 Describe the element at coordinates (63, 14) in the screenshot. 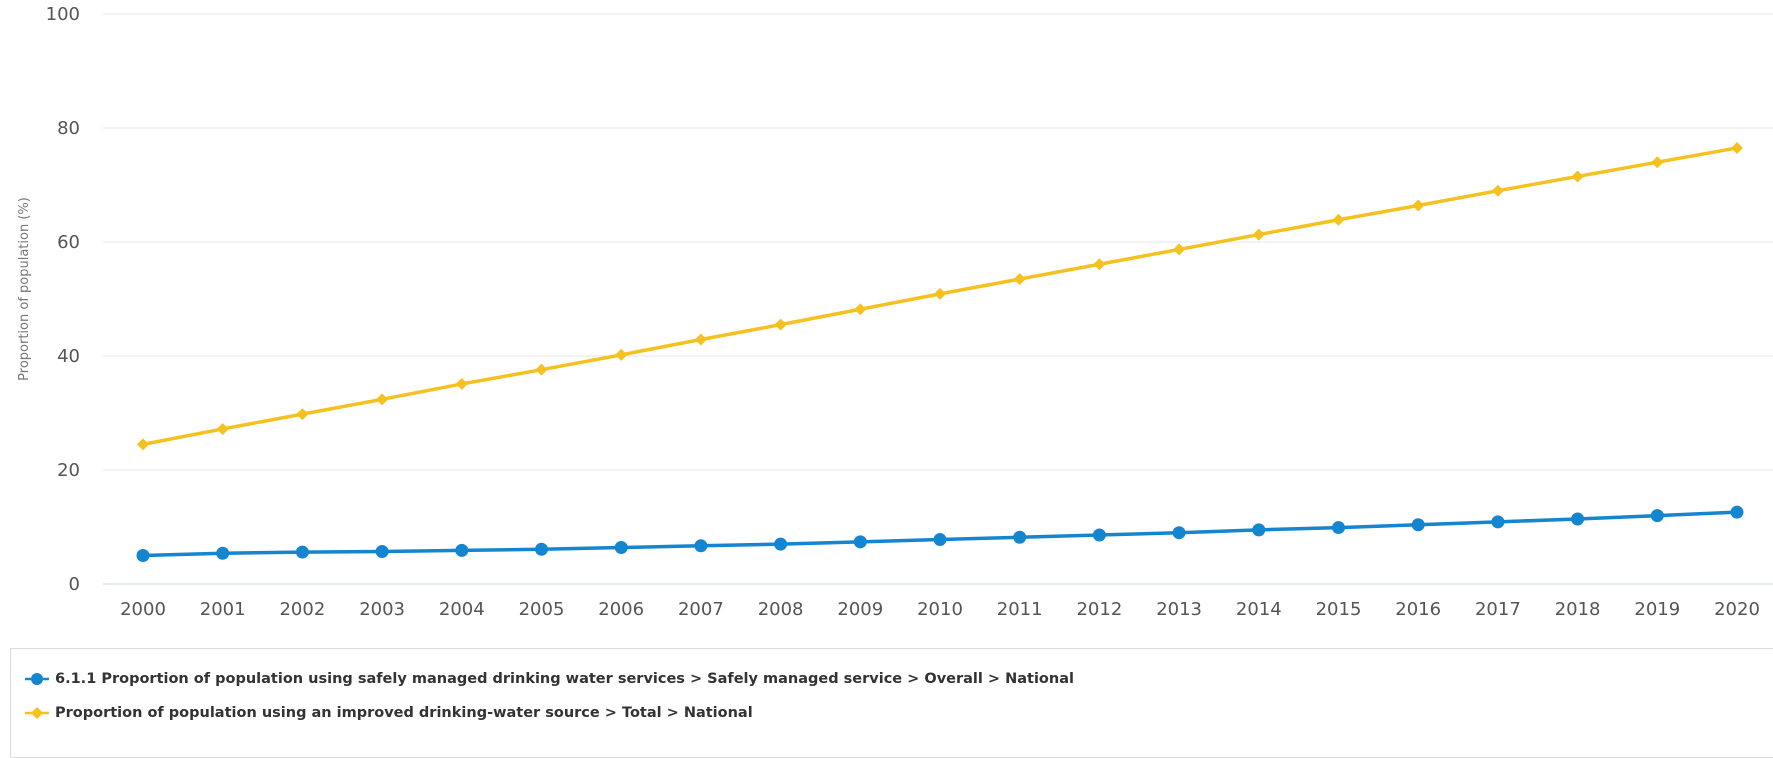

I see `y-tick-label: 100` at that location.